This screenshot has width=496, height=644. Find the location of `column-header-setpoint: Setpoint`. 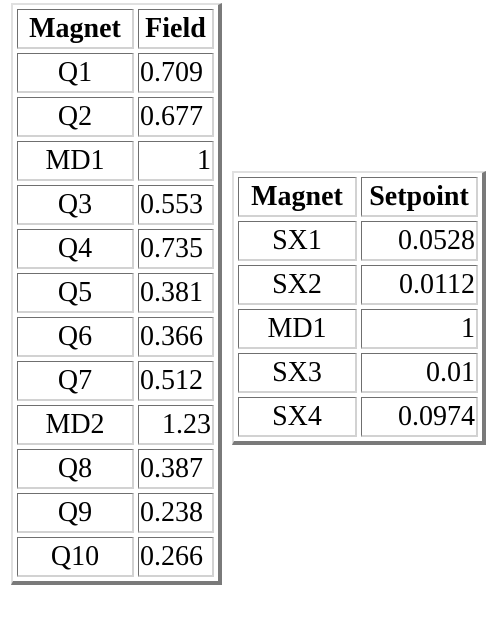

column-header-setpoint: Setpoint is located at coordinates (419, 197).